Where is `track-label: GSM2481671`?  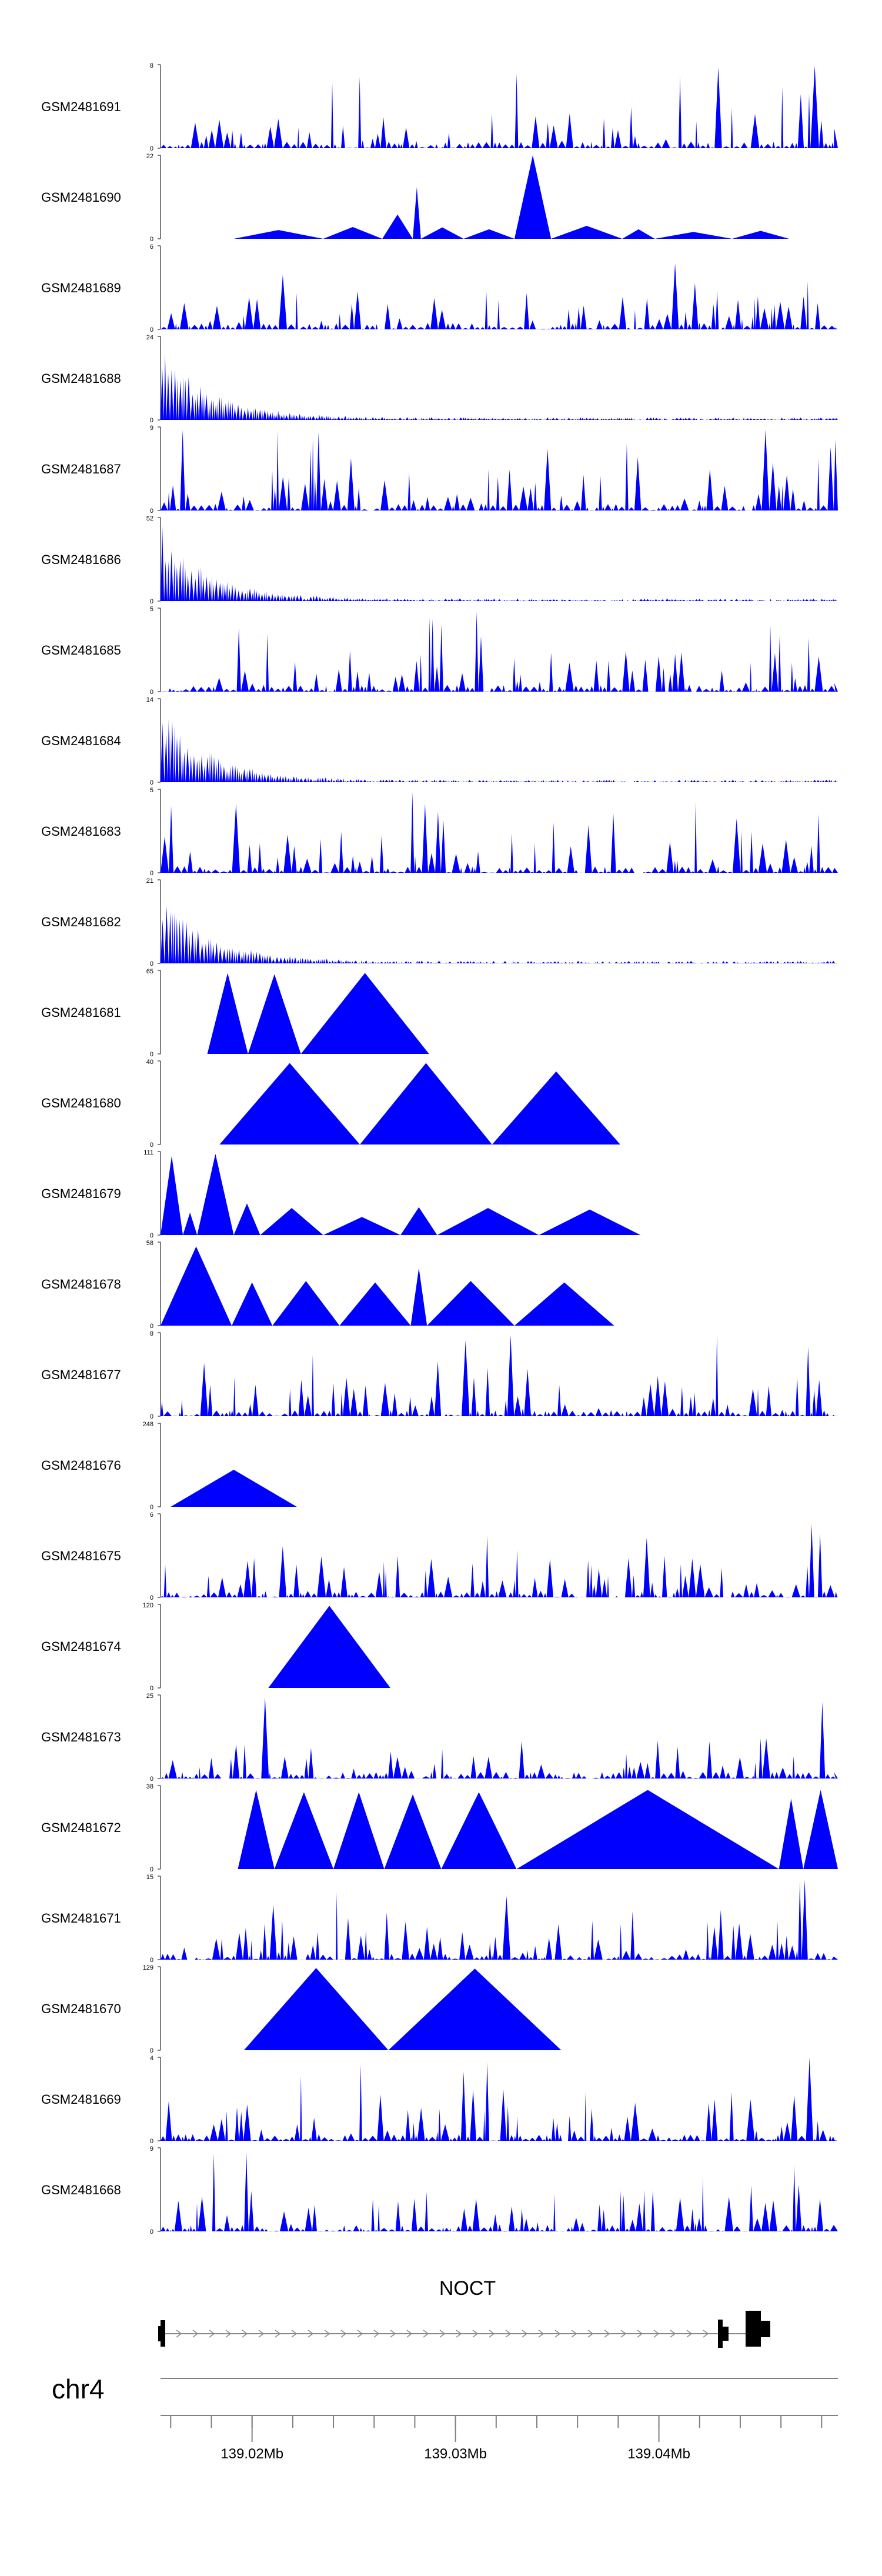
track-label: GSM2481671 is located at coordinates (81, 1918).